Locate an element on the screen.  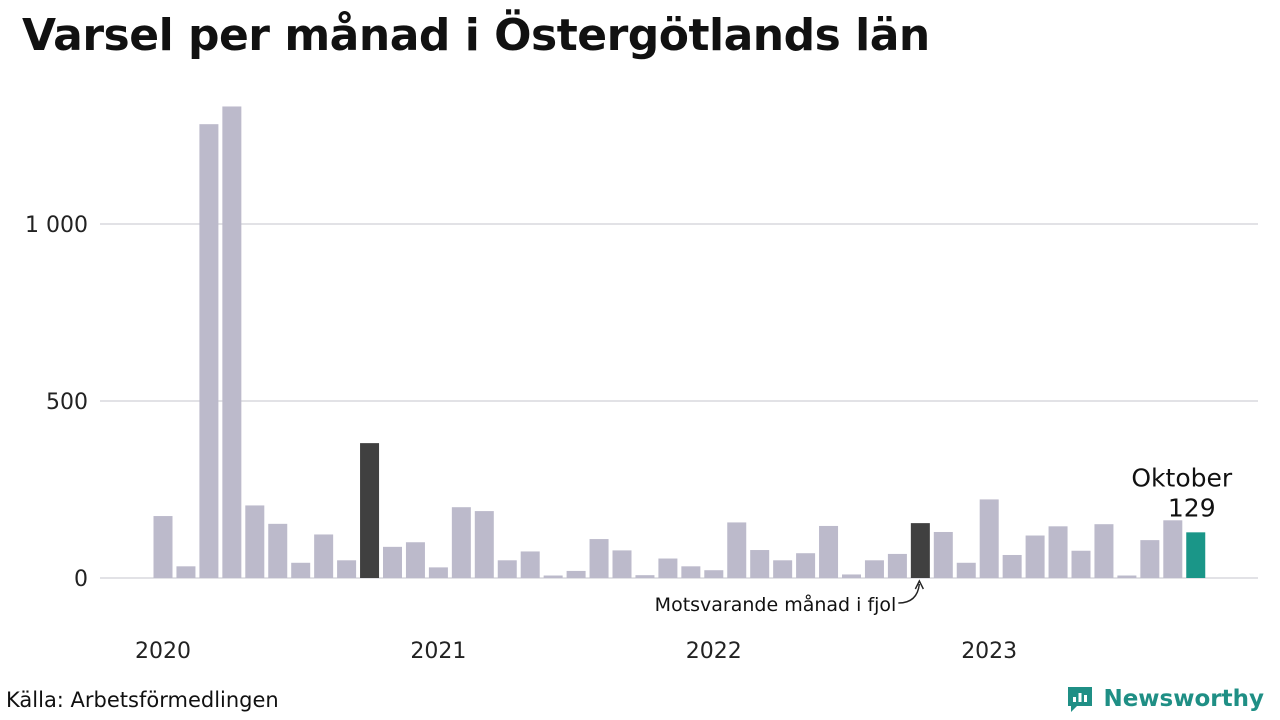
brand-name: Newsworthy is located at coordinates (1183, 699).